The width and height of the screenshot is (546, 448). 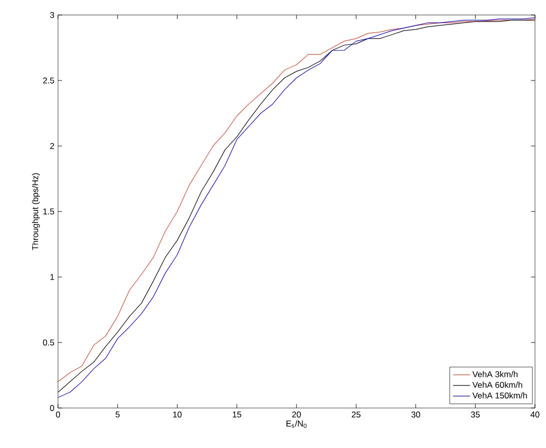 What do you see at coordinates (237, 415) in the screenshot?
I see `x-tick-label: 15` at bounding box center [237, 415].